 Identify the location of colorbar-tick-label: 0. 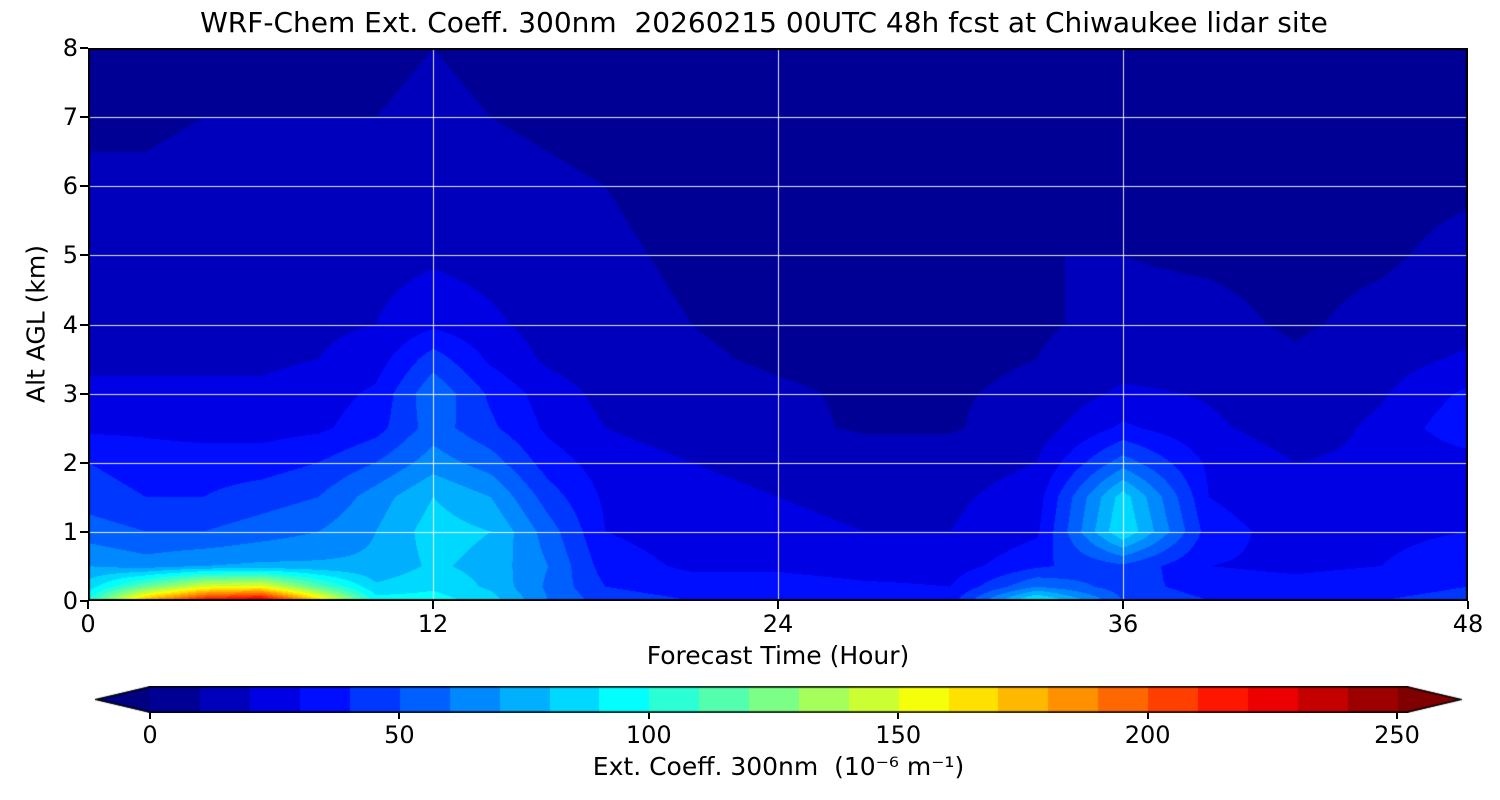
(150, 735).